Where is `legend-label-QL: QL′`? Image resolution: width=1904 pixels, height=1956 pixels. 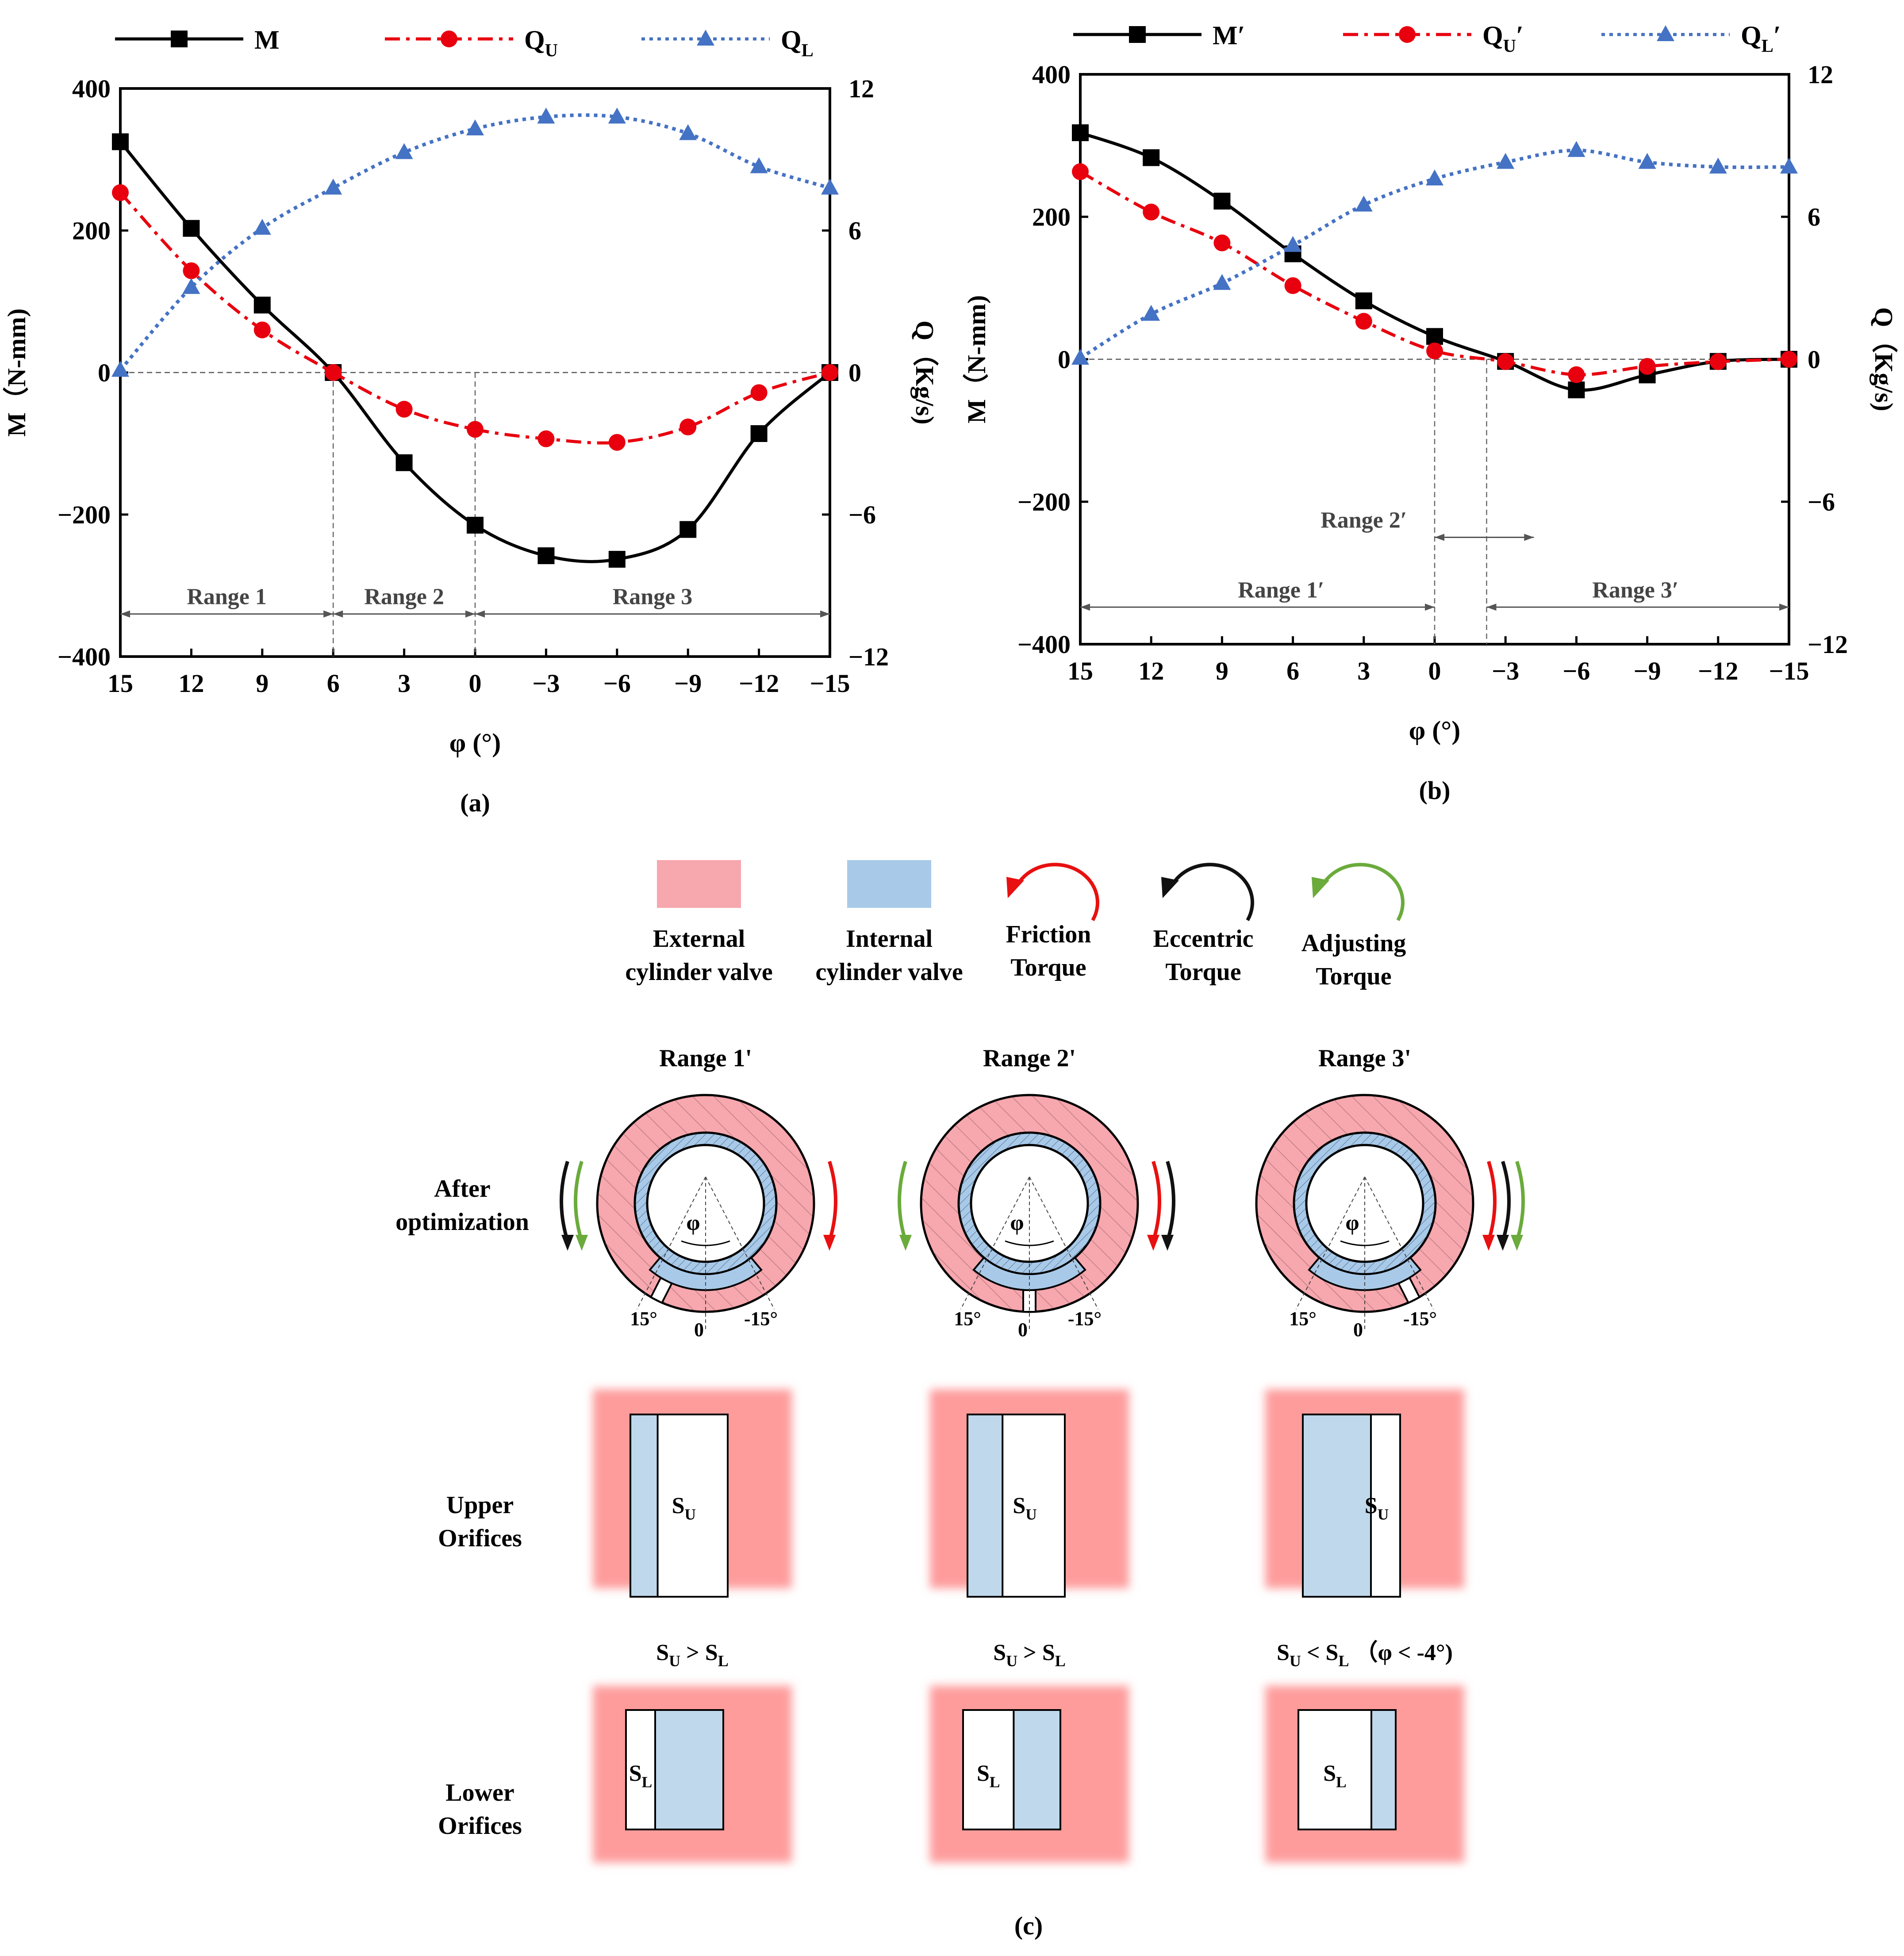
legend-label-QL: QL′ is located at coordinates (1761, 39).